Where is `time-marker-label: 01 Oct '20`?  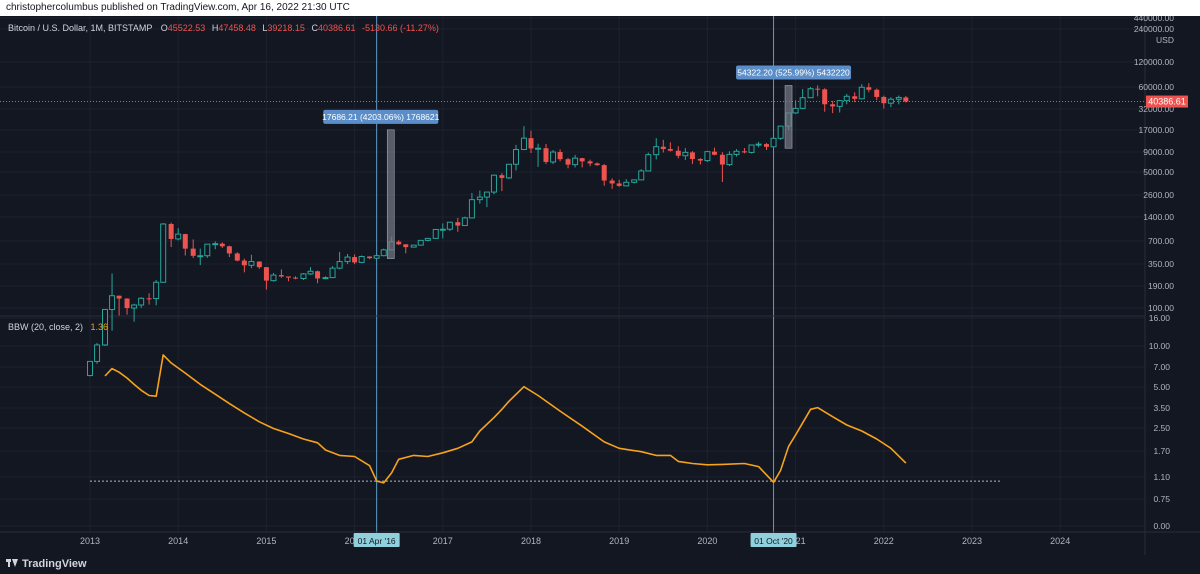
time-marker-label: 01 Oct '20 is located at coordinates (773, 541).